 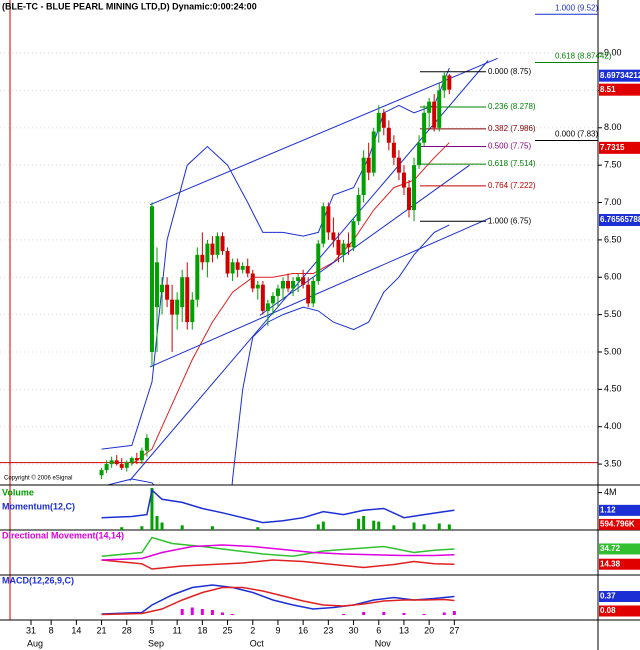 What do you see at coordinates (613, 165) in the screenshot?
I see `y-tick-label: 7.50` at bounding box center [613, 165].